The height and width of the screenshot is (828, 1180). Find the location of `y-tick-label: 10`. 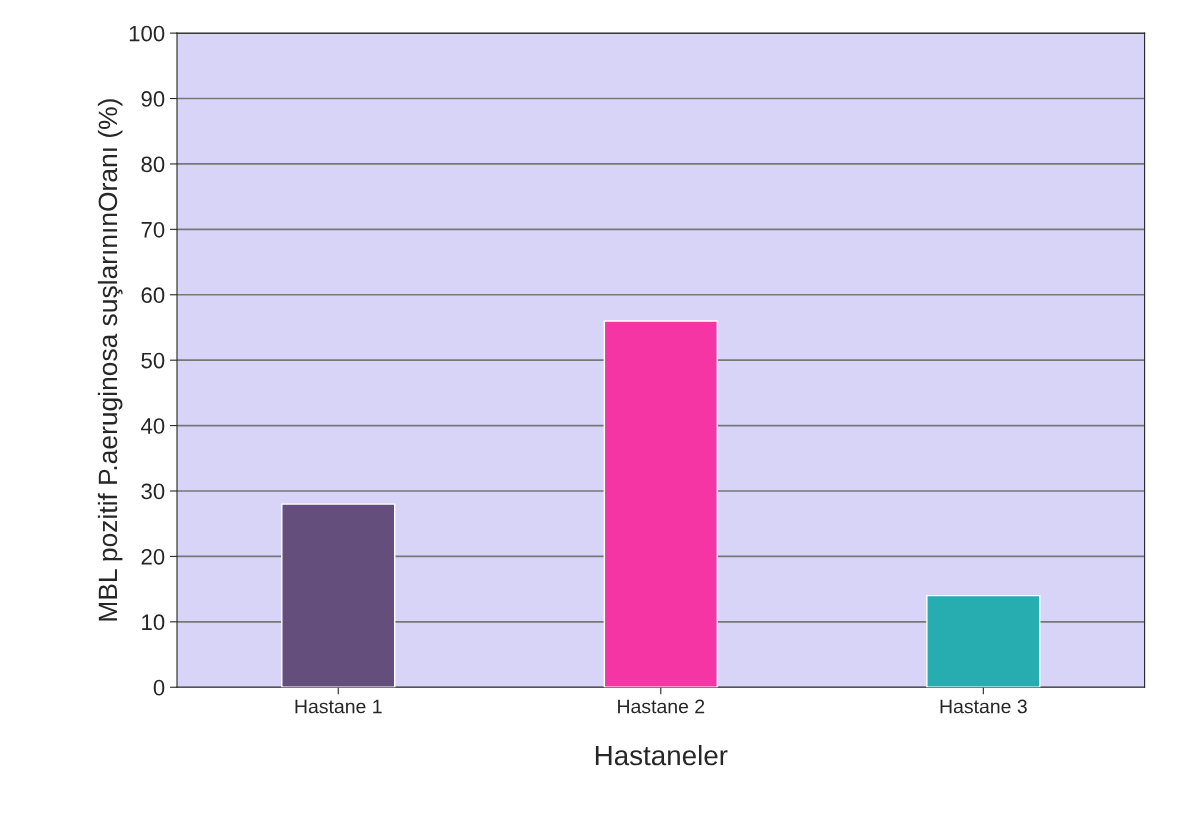

y-tick-label: 10 is located at coordinates (153, 622).